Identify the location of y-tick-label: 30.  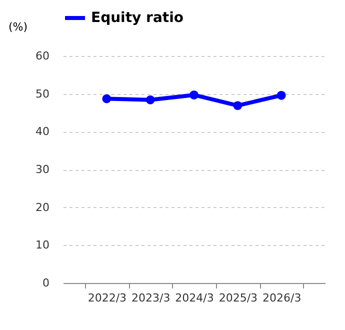
(43, 169).